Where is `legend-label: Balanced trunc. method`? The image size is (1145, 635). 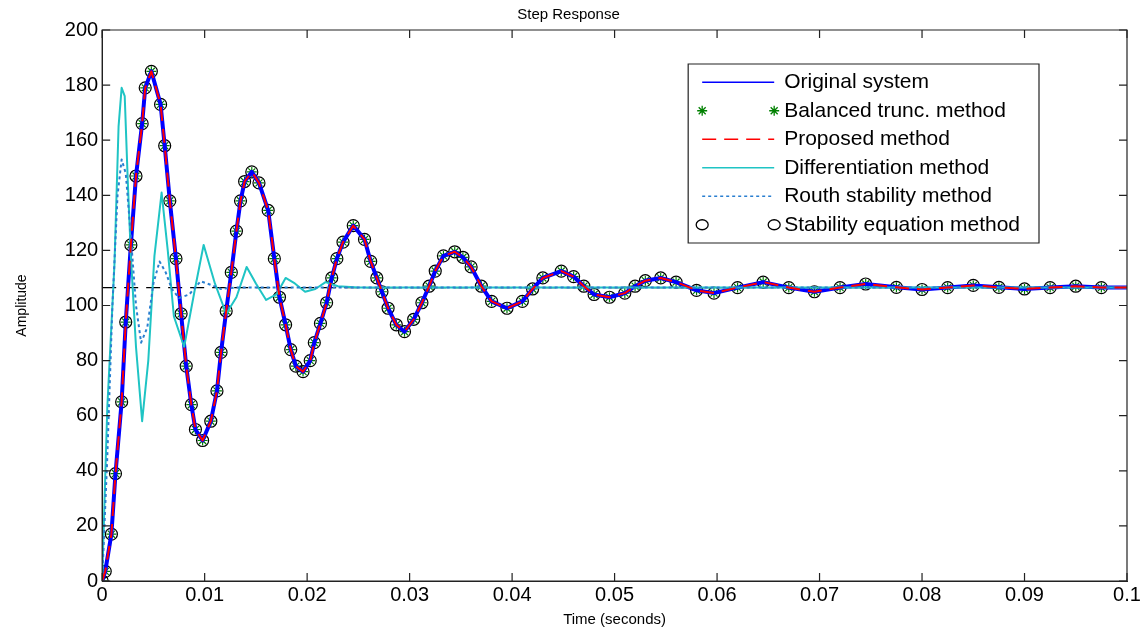 legend-label: Balanced trunc. method is located at coordinates (895, 109).